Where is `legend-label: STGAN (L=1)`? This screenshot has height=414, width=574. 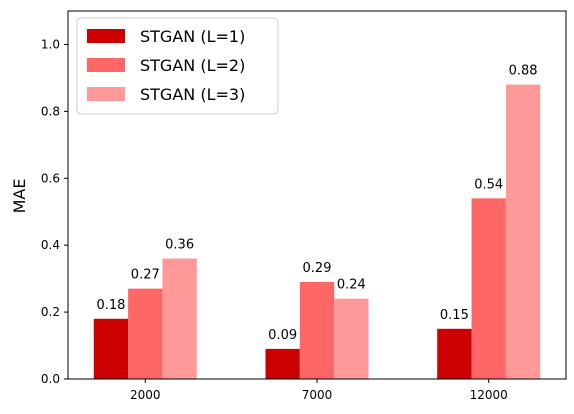
legend-label: STGAN (L=1) is located at coordinates (192, 36).